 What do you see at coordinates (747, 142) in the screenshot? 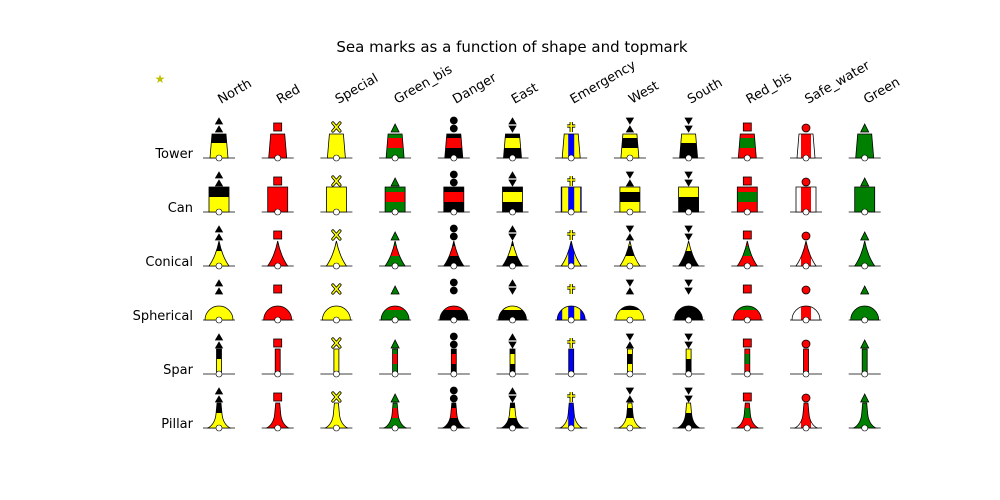
I see `sea-mark-tower-red_bis` at bounding box center [747, 142].